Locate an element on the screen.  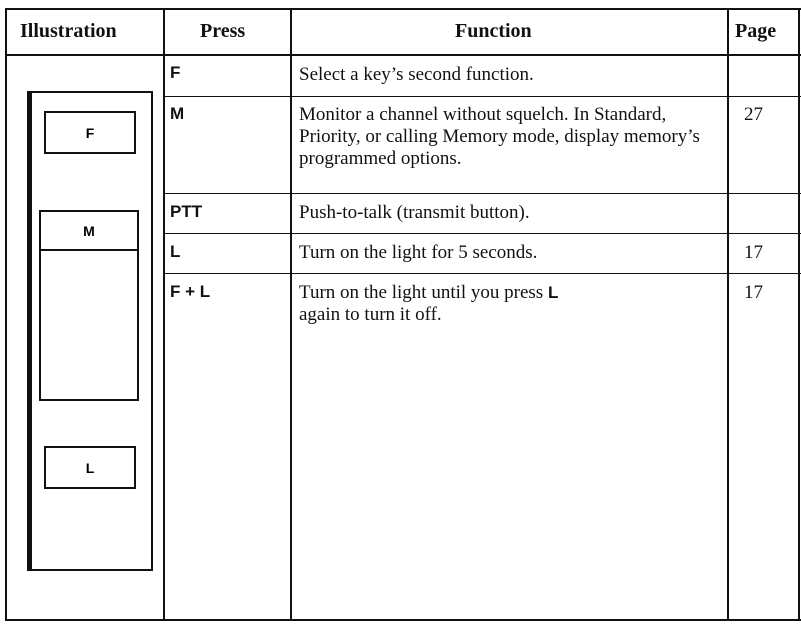
function: Turn on the light for 5 seconds. is located at coordinates (418, 252).